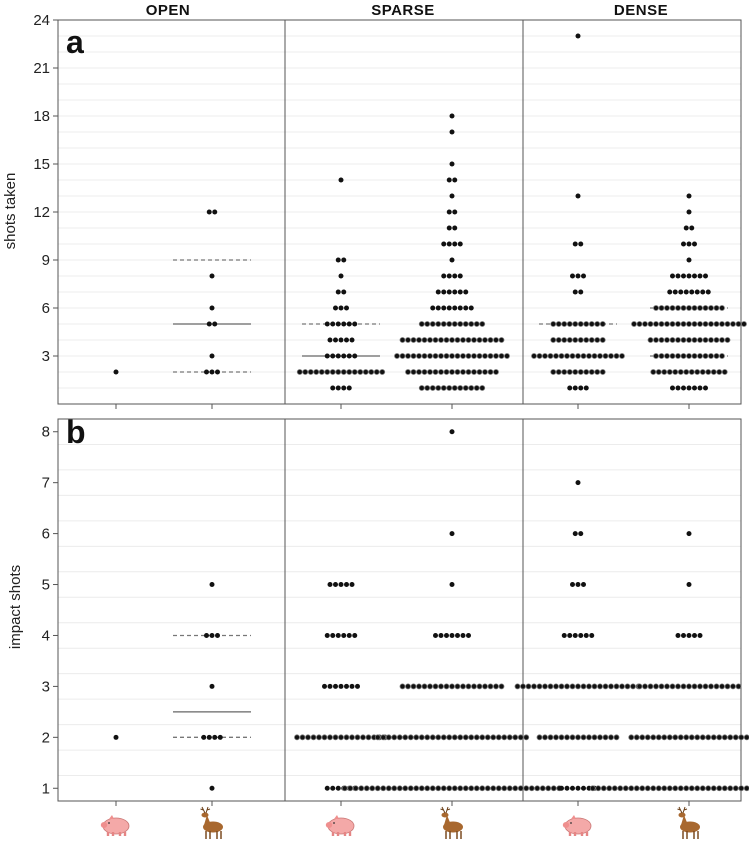  I want to click on y-tick-label: 24, so click(41, 20).